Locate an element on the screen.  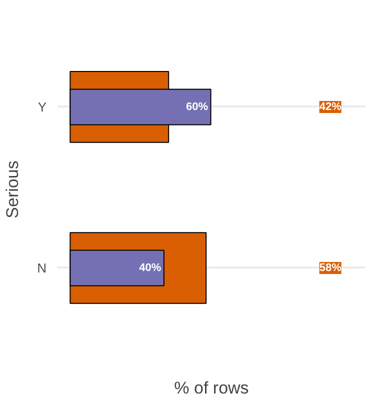
x-axis-title: % of rows is located at coordinates (211, 388).